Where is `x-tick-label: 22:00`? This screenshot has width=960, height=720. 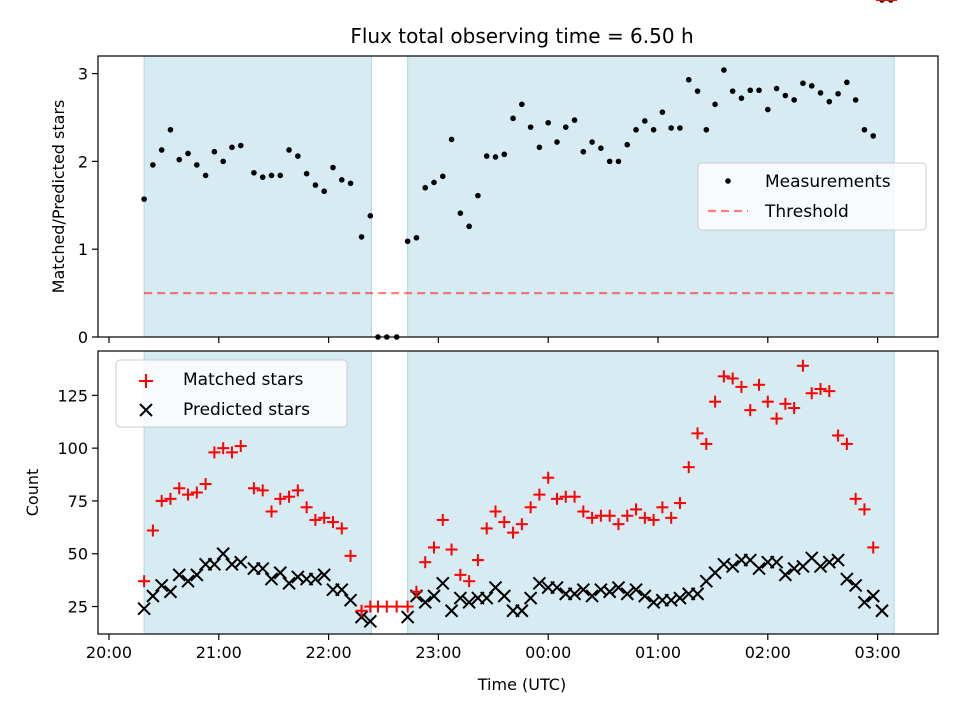
x-tick-label: 22:00 is located at coordinates (329, 652).